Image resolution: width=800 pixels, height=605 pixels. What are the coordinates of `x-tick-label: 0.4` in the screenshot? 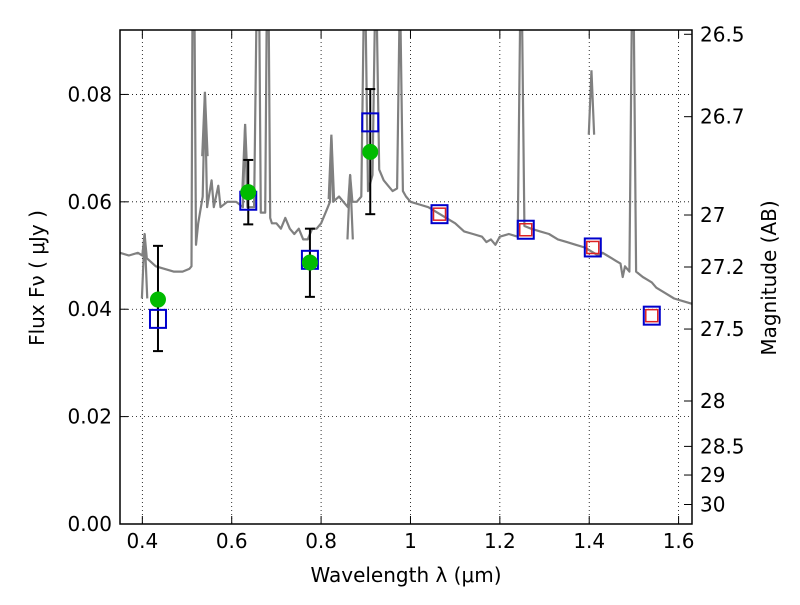 It's located at (142, 541).